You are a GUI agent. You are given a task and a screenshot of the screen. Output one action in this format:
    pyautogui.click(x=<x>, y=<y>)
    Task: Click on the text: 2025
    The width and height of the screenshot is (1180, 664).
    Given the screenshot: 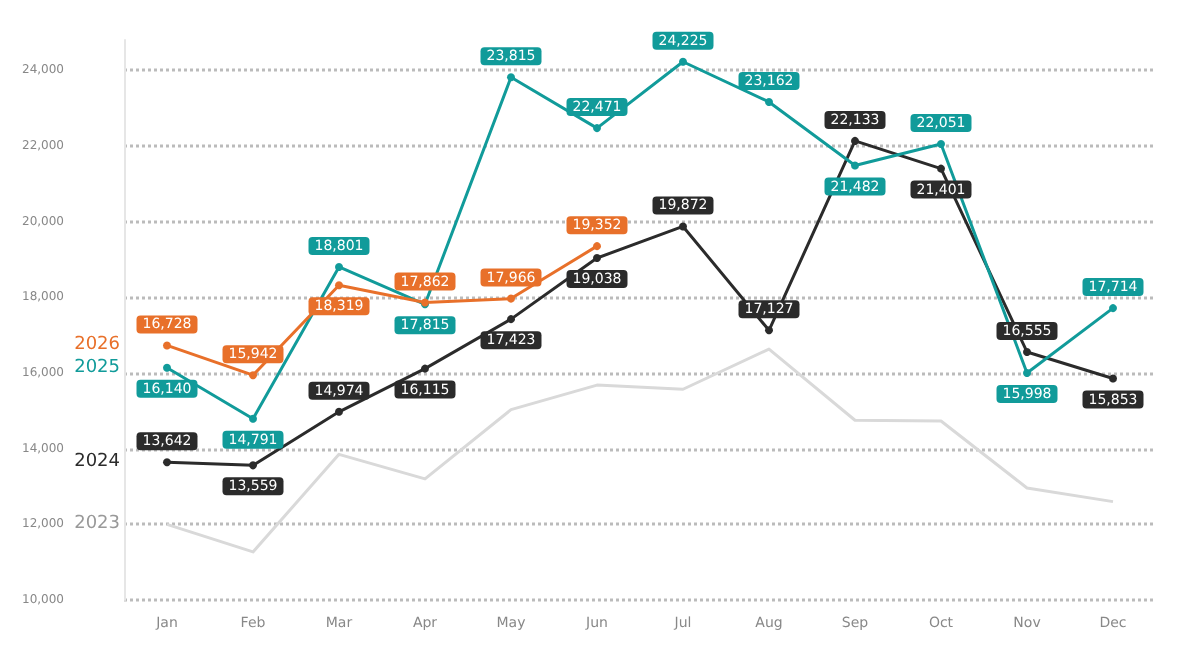 What is the action you would take?
    pyautogui.click(x=97, y=367)
    